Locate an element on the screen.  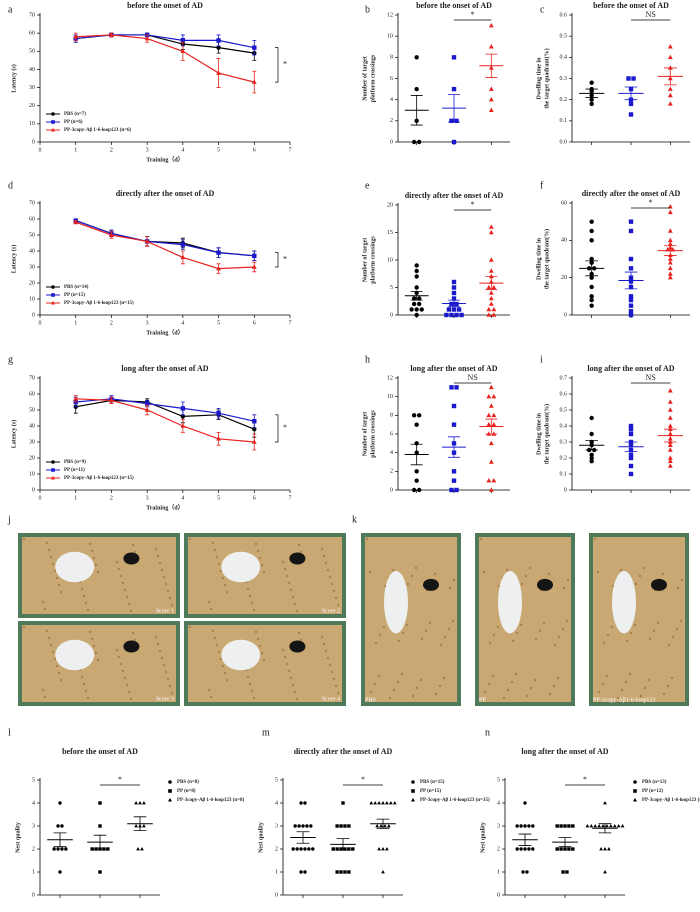
cage-photo is located at coordinates (639, 619).